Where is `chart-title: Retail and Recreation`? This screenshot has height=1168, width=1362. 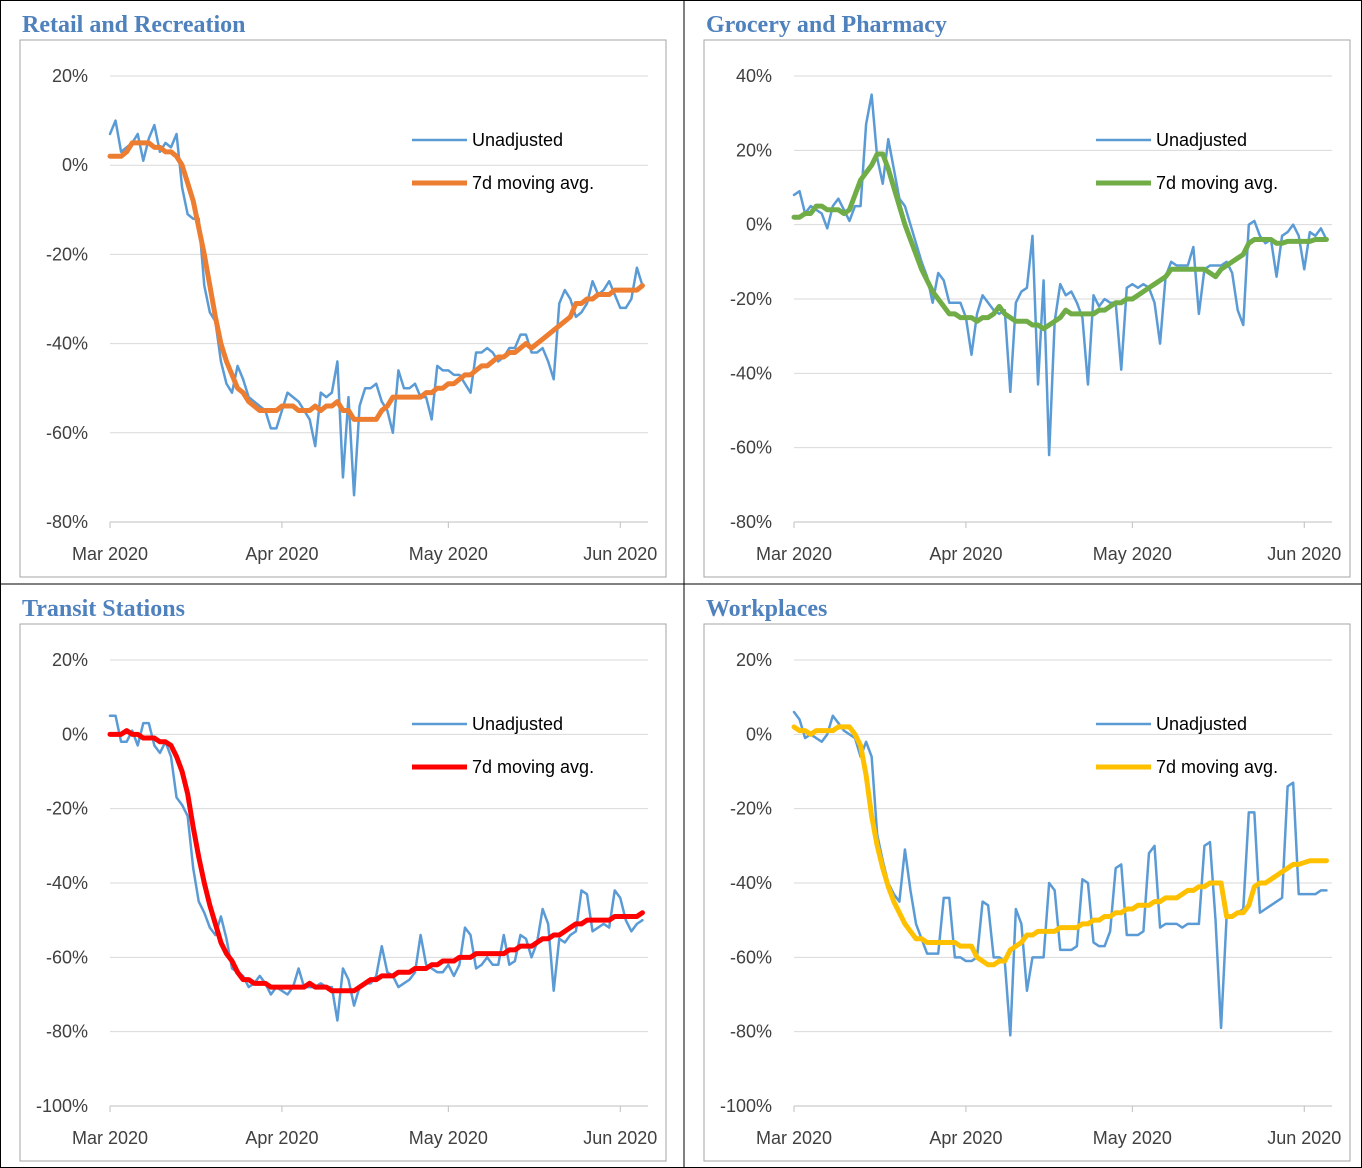 chart-title: Retail and Recreation is located at coordinates (134, 25).